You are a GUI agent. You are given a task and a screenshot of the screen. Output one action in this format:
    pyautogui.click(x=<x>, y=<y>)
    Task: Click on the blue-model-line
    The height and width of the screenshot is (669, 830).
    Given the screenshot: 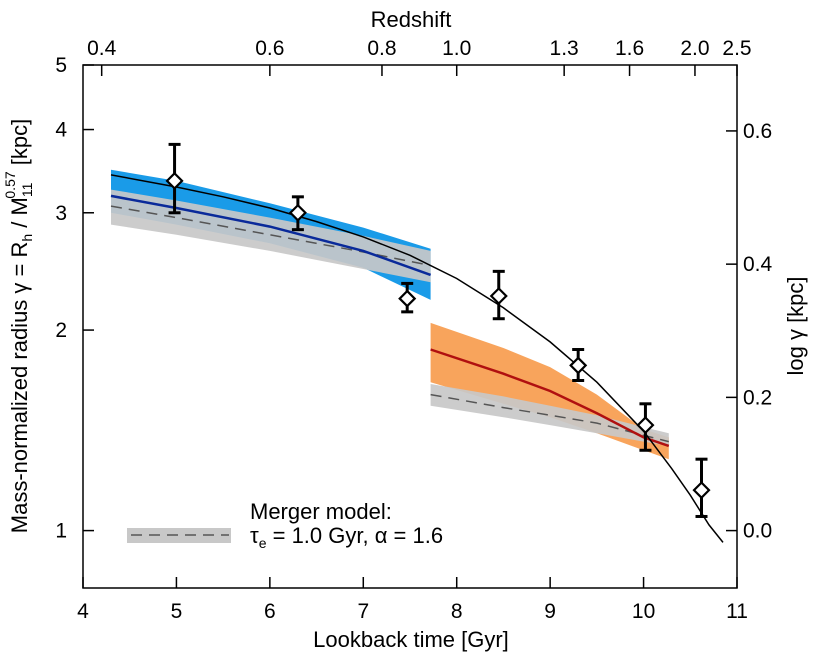 What is the action you would take?
    pyautogui.click(x=271, y=235)
    